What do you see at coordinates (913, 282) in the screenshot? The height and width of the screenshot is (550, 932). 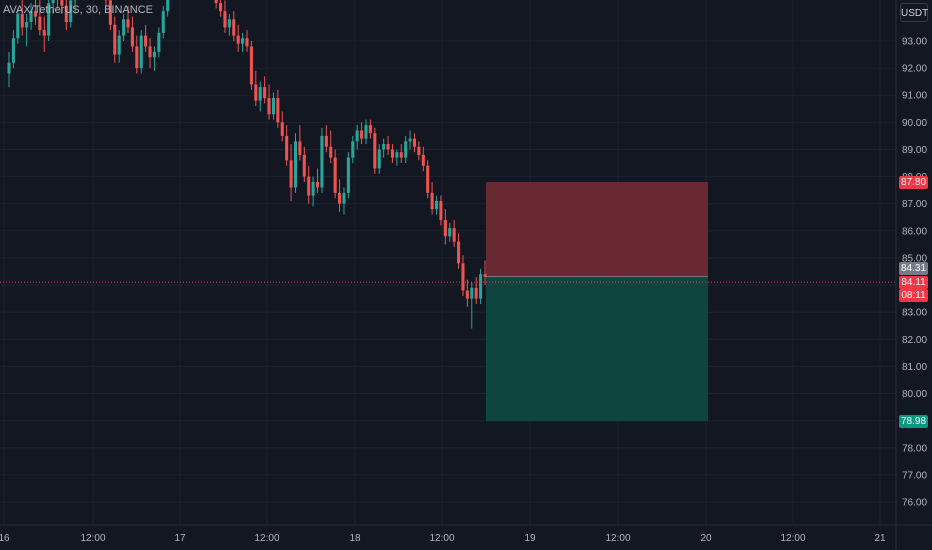 I see `last-price-tag: 84.11` at bounding box center [913, 282].